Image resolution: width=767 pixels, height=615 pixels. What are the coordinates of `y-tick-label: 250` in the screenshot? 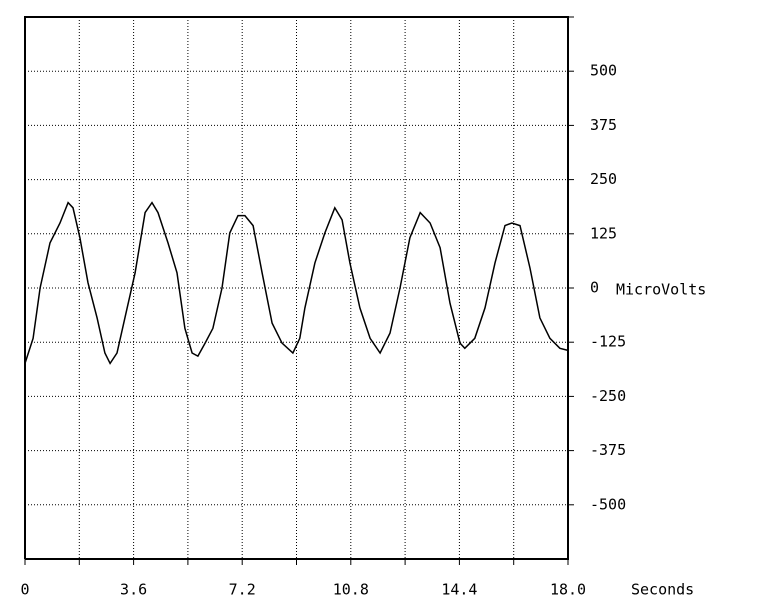 It's located at (603, 179).